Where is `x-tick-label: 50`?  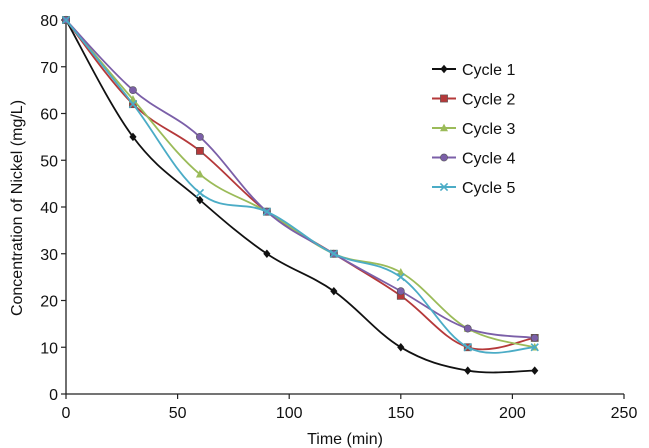 x-tick-label: 50 is located at coordinates (178, 413).